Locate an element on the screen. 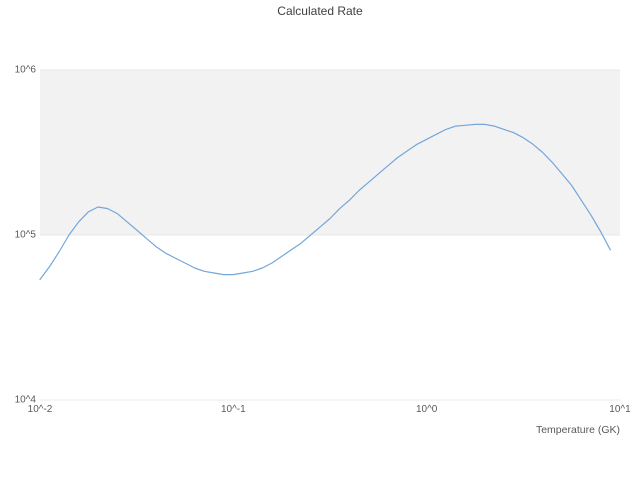  y-tick-label: 10^4 is located at coordinates (25, 400).